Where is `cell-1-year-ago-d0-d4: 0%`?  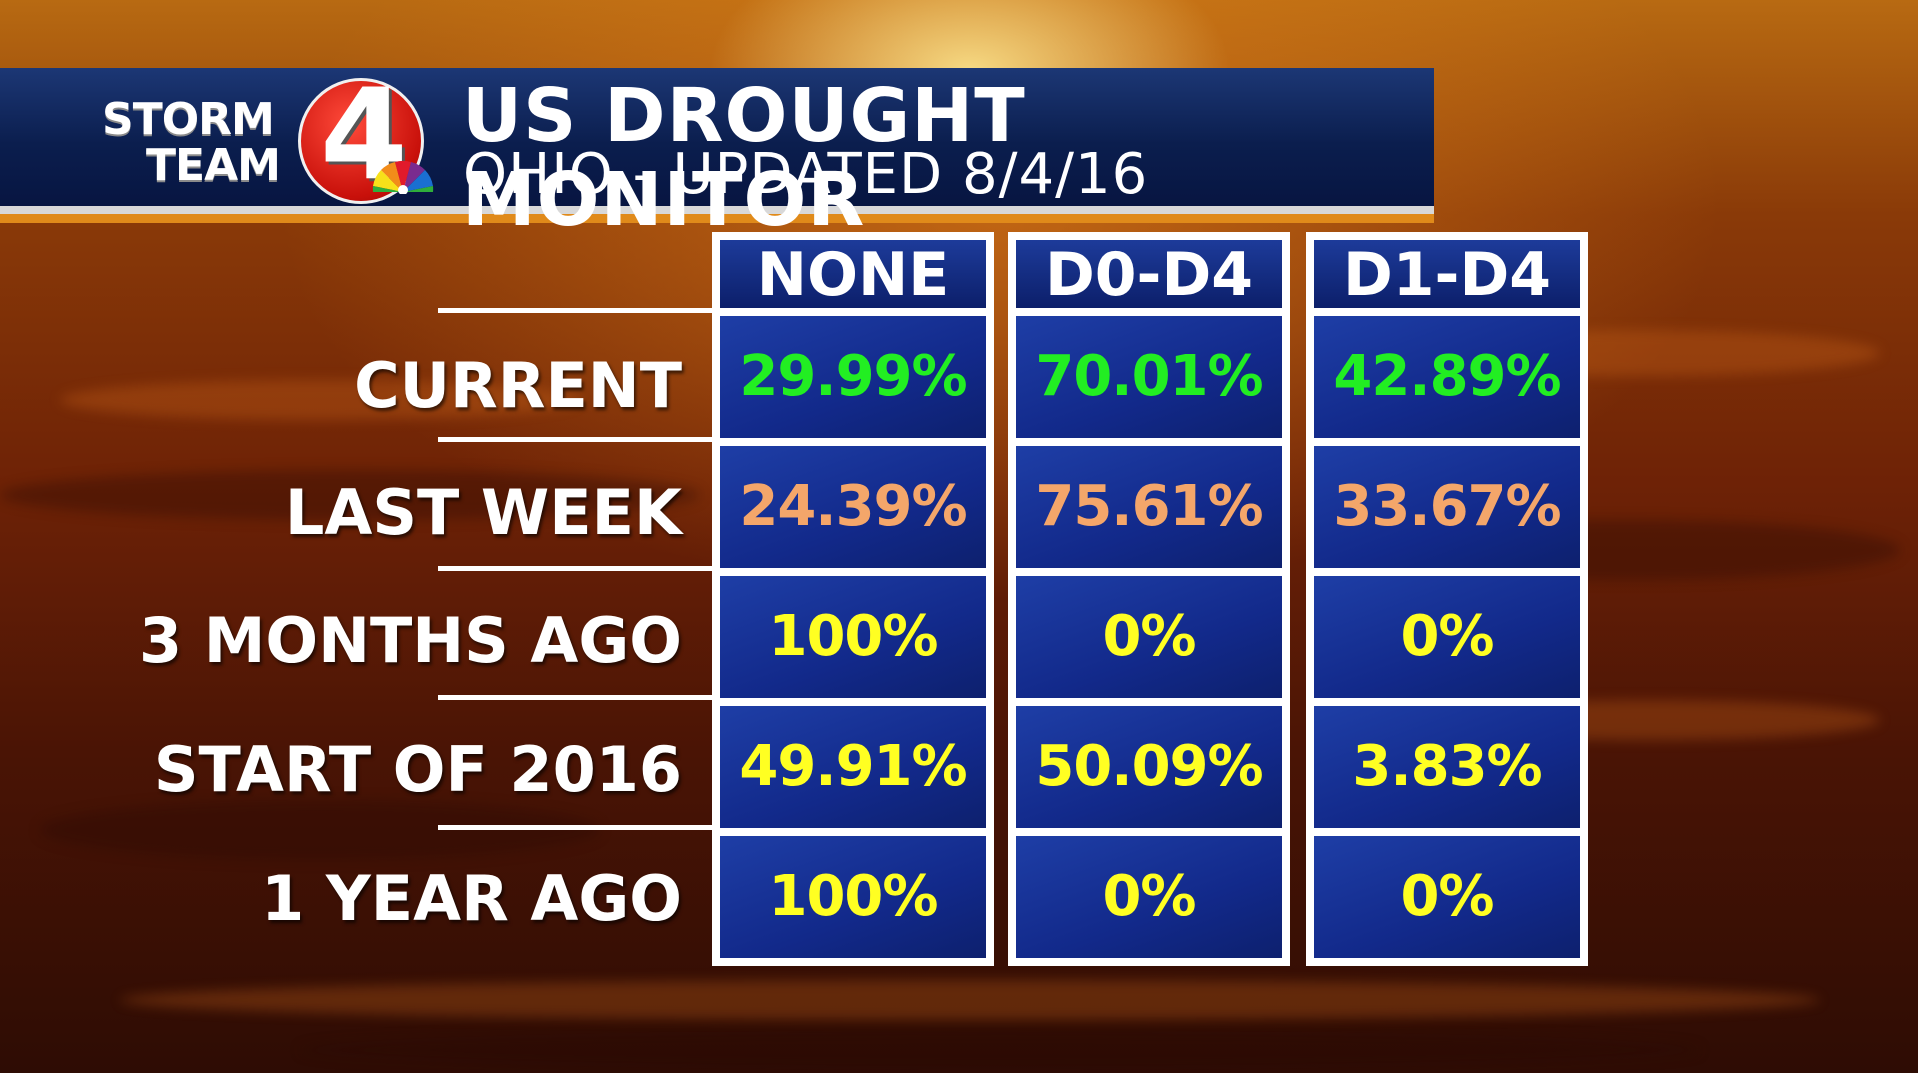
cell-1-year-ago-d0-d4: 0% is located at coordinates (1149, 897).